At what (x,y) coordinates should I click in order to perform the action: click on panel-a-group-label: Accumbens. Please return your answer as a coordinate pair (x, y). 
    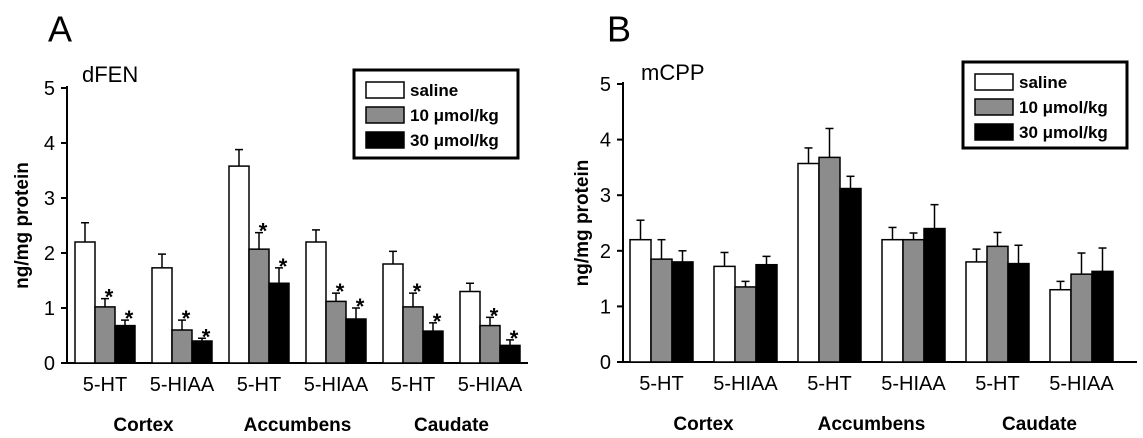
    Looking at the image, I should click on (298, 425).